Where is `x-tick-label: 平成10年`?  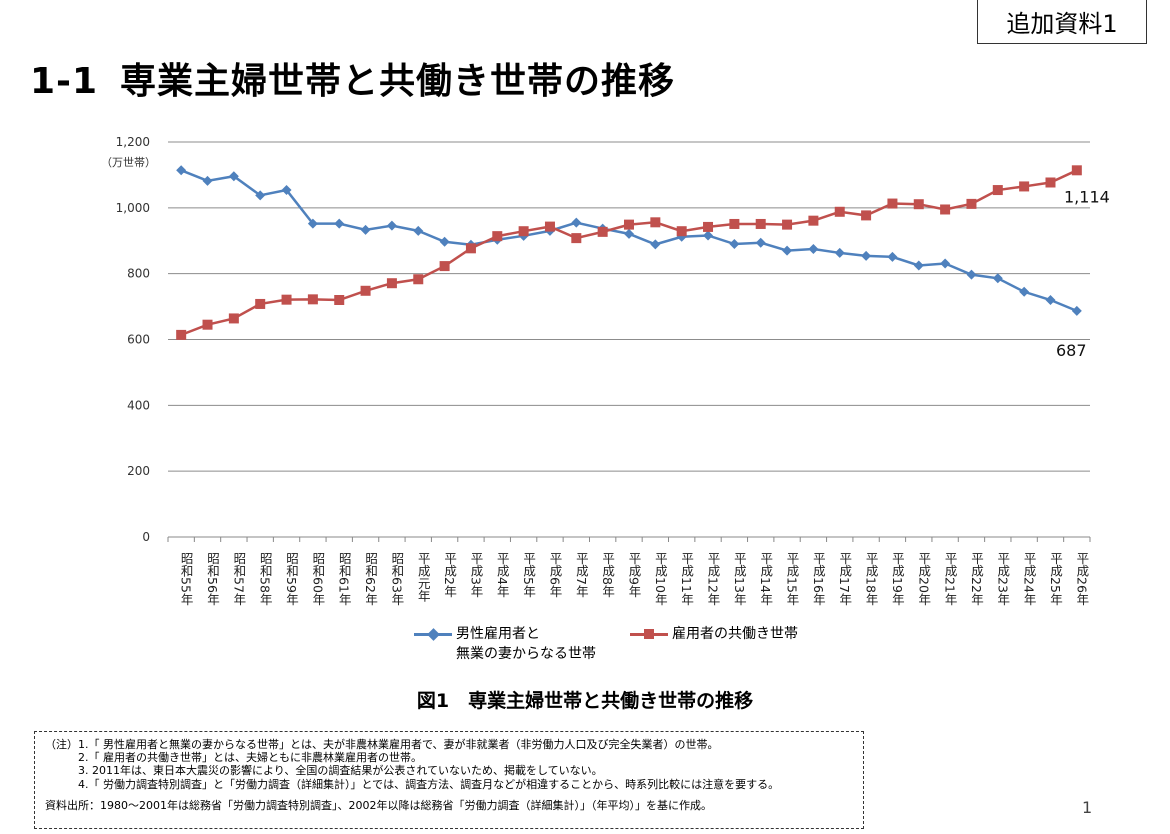 x-tick-label: 平成10年 is located at coordinates (660, 578).